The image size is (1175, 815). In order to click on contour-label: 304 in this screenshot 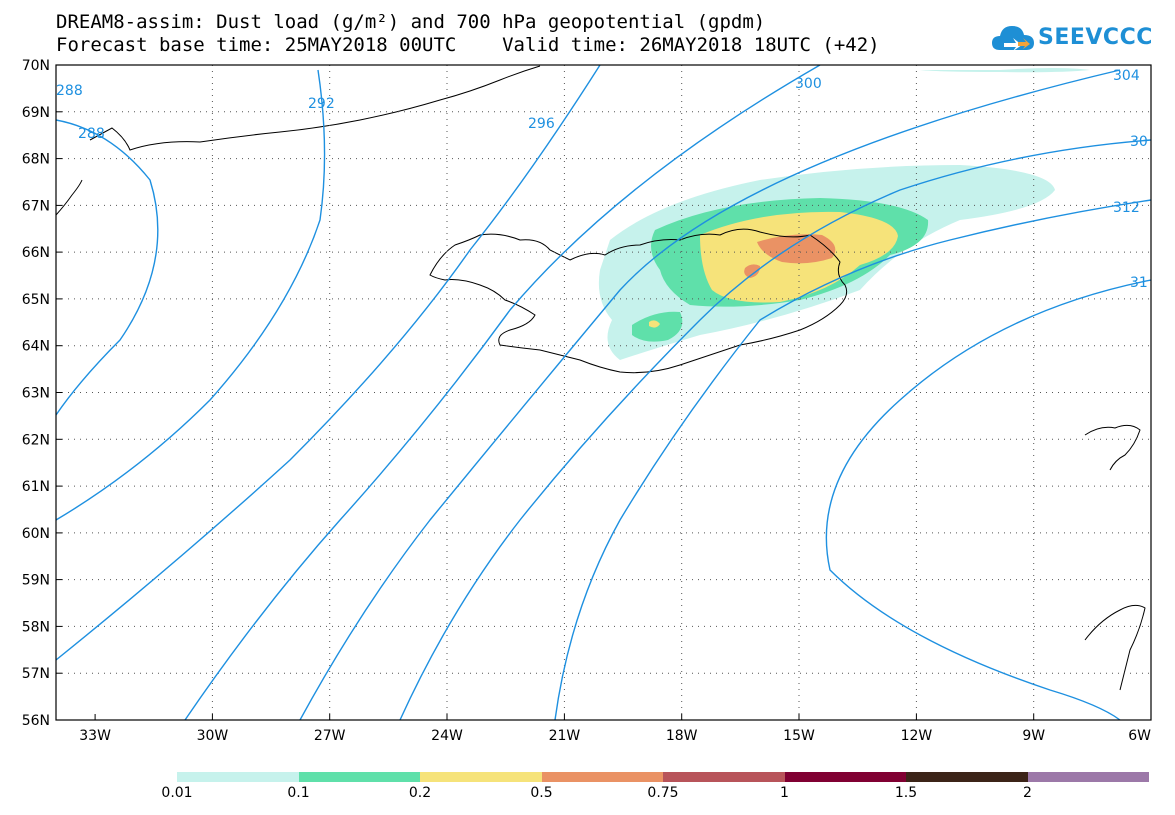, I will do `click(1126, 76)`.